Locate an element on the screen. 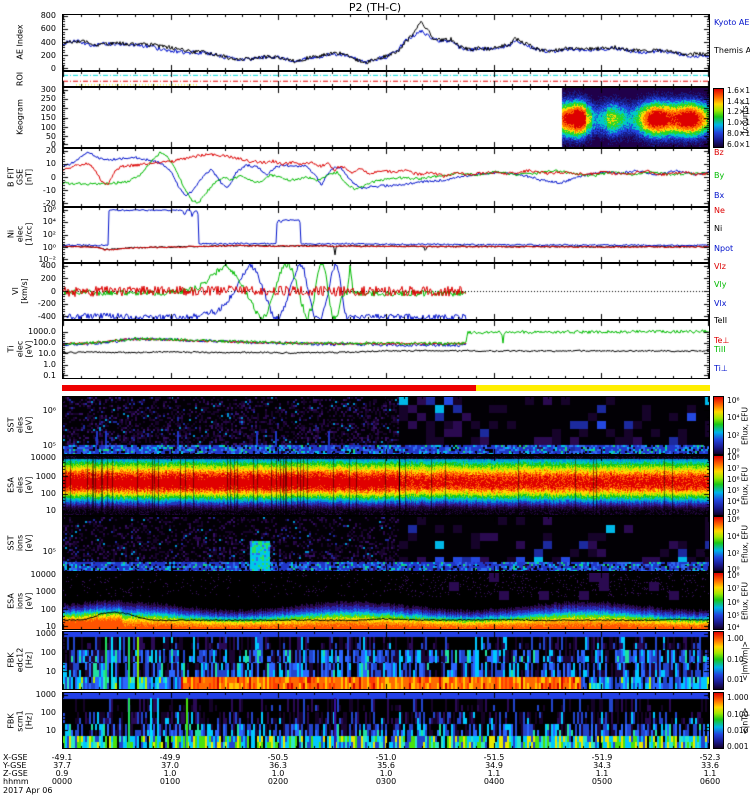 This screenshot has height=800, width=750. legend-label: Vlz is located at coordinates (720, 266).